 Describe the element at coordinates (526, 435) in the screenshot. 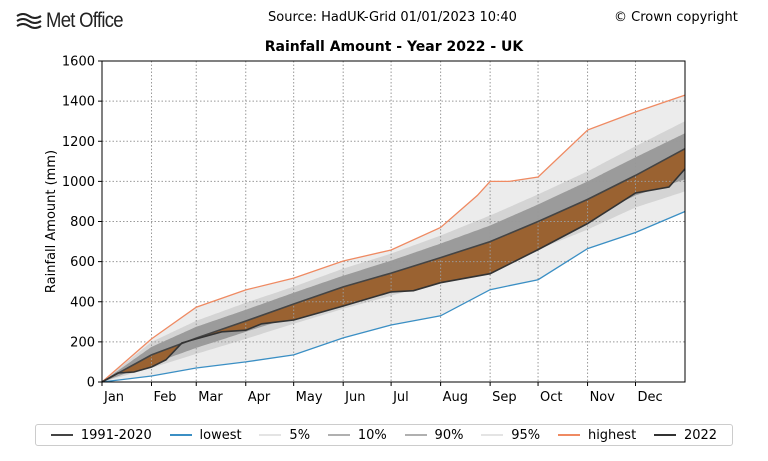

I see `legend-label: 95%` at that location.